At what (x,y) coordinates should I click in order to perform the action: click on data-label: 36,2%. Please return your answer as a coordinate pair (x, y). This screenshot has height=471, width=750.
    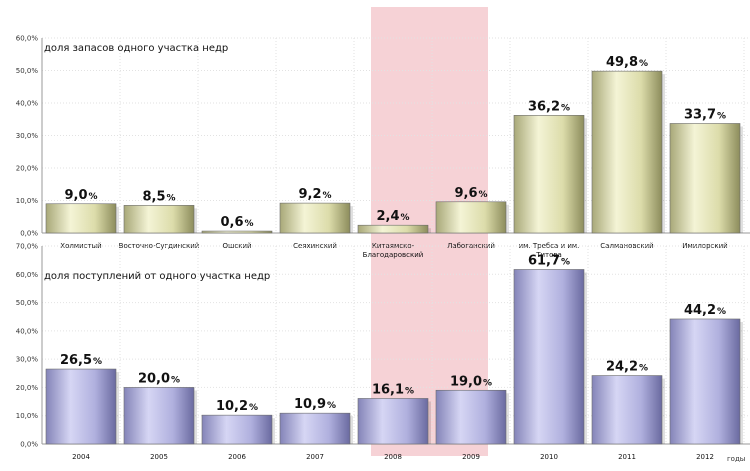
    Looking at the image, I should click on (549, 106).